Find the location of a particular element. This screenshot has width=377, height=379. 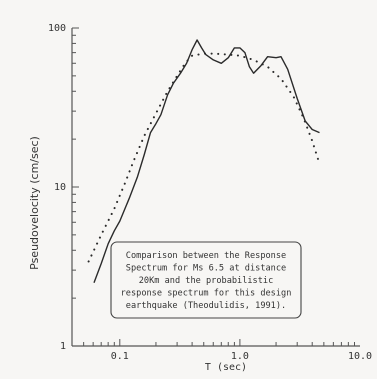

annotation-frame is located at coordinates (206, 280).